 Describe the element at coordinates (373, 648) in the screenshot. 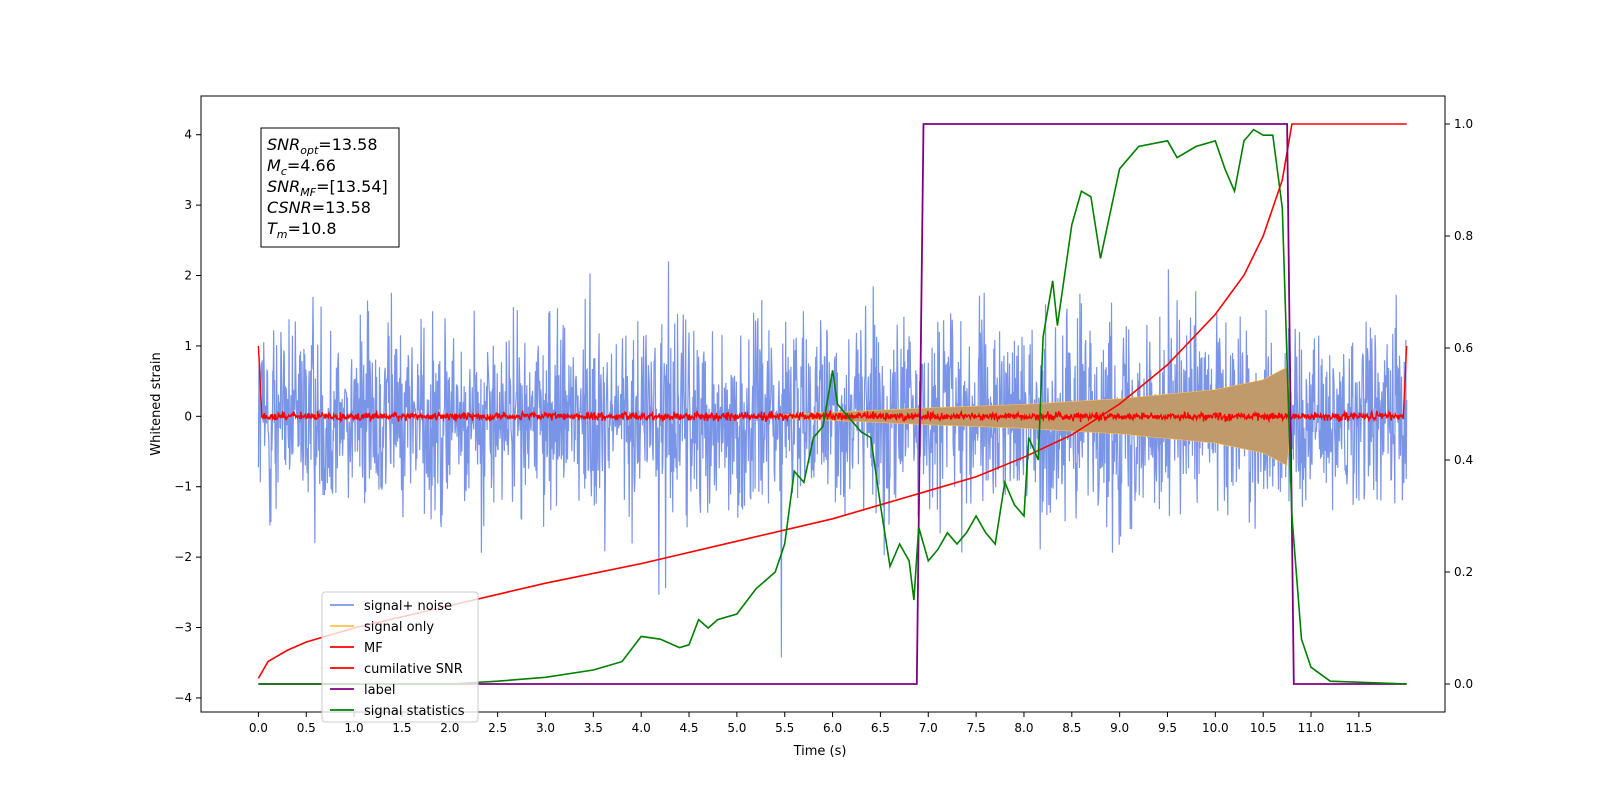

I see `legend-entry: MF` at that location.